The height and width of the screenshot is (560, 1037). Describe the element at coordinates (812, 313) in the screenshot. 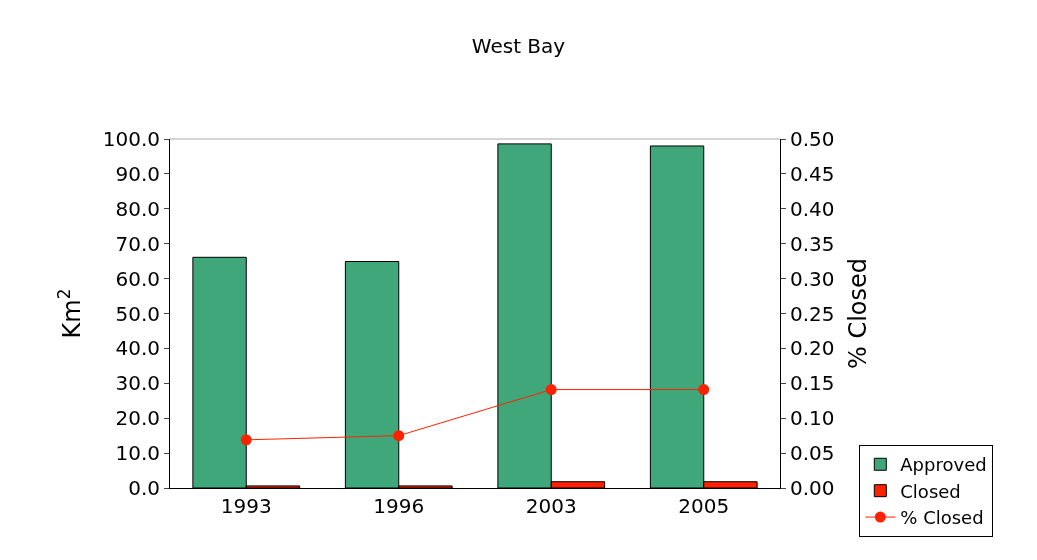

I see `y2-tick-label: 0.25` at that location.